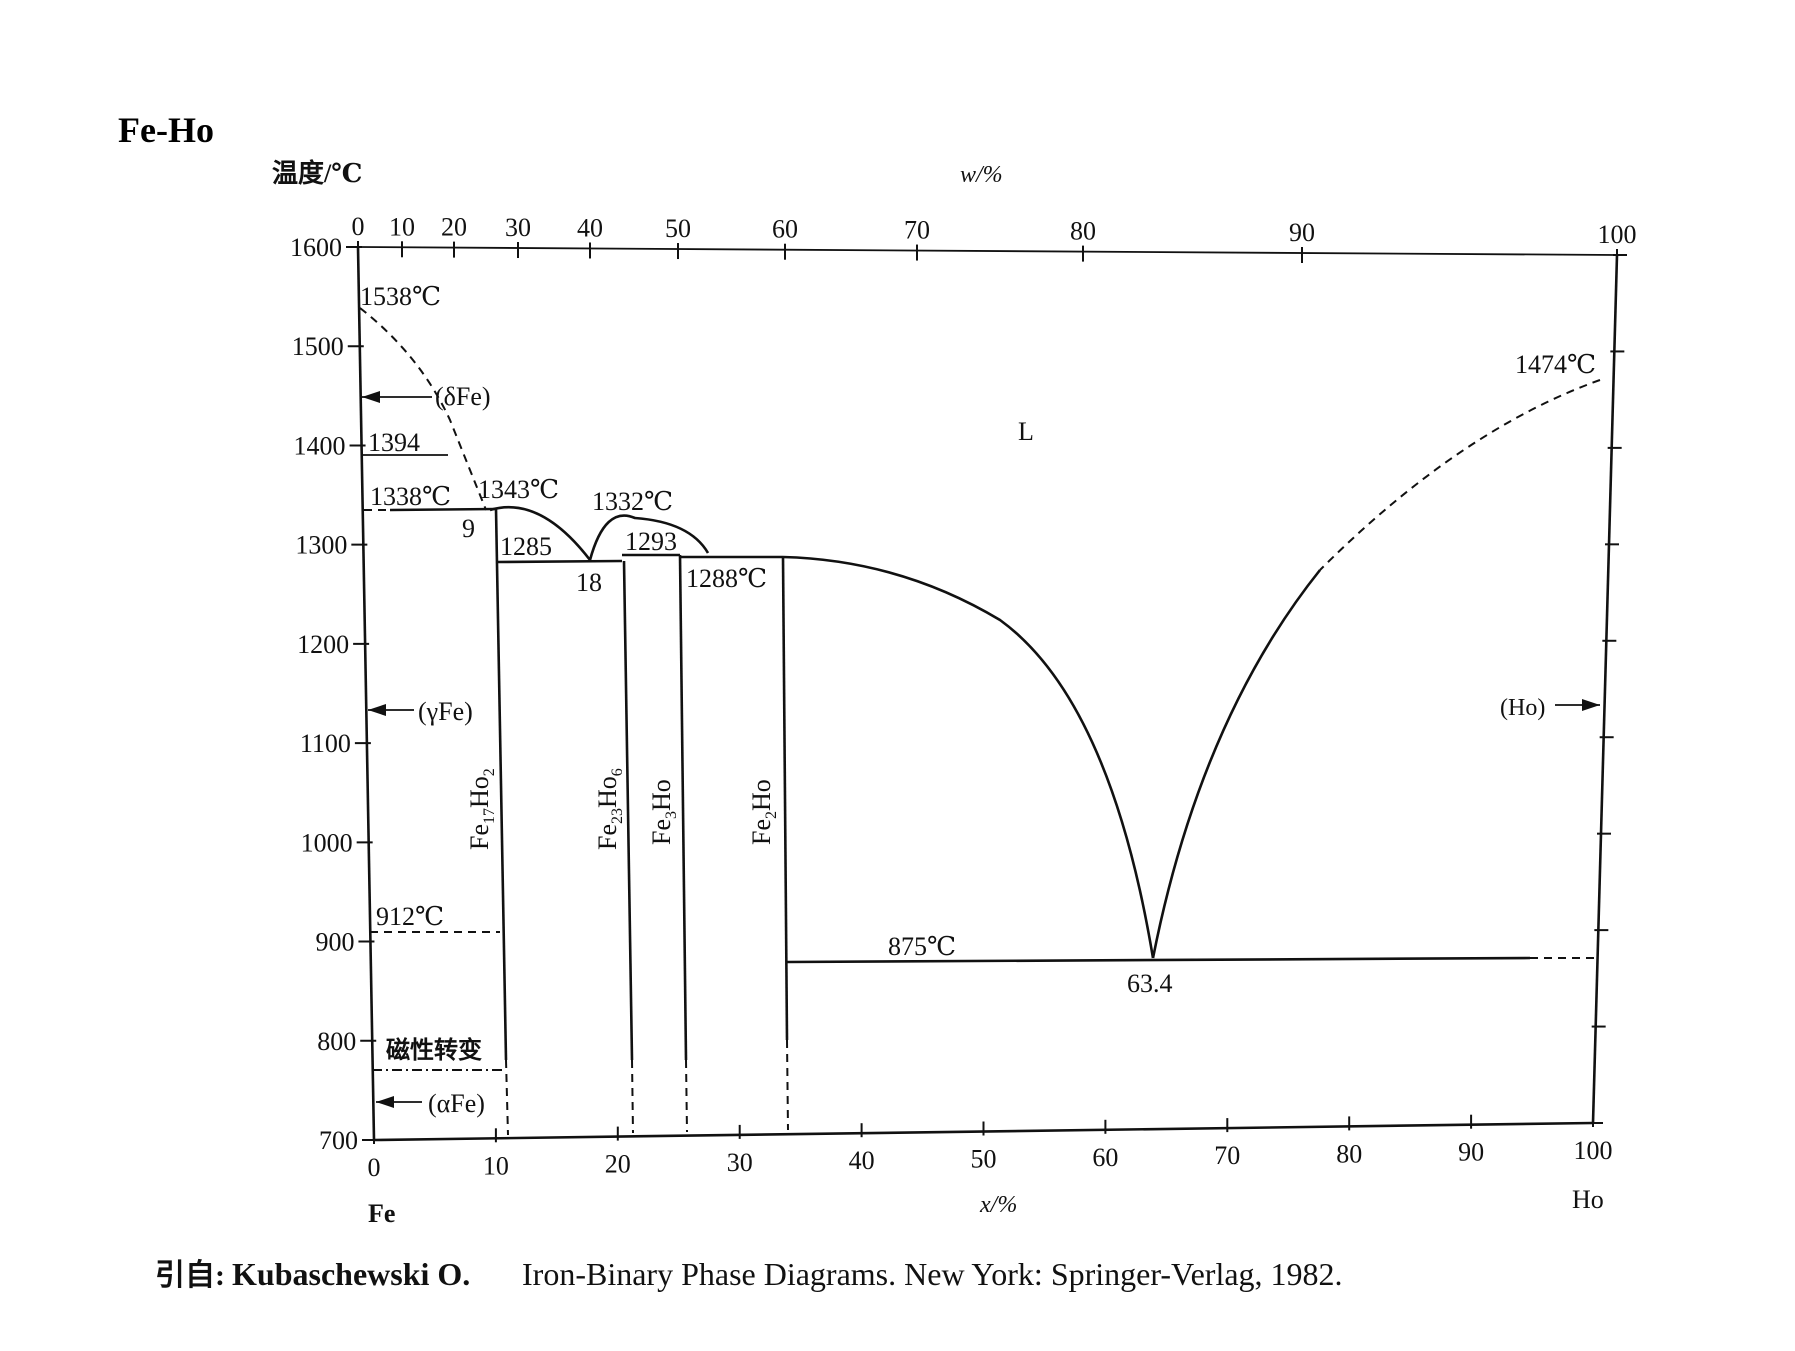 This screenshot has height=1351, width=1795. I want to click on label-9: 9, so click(468, 528).